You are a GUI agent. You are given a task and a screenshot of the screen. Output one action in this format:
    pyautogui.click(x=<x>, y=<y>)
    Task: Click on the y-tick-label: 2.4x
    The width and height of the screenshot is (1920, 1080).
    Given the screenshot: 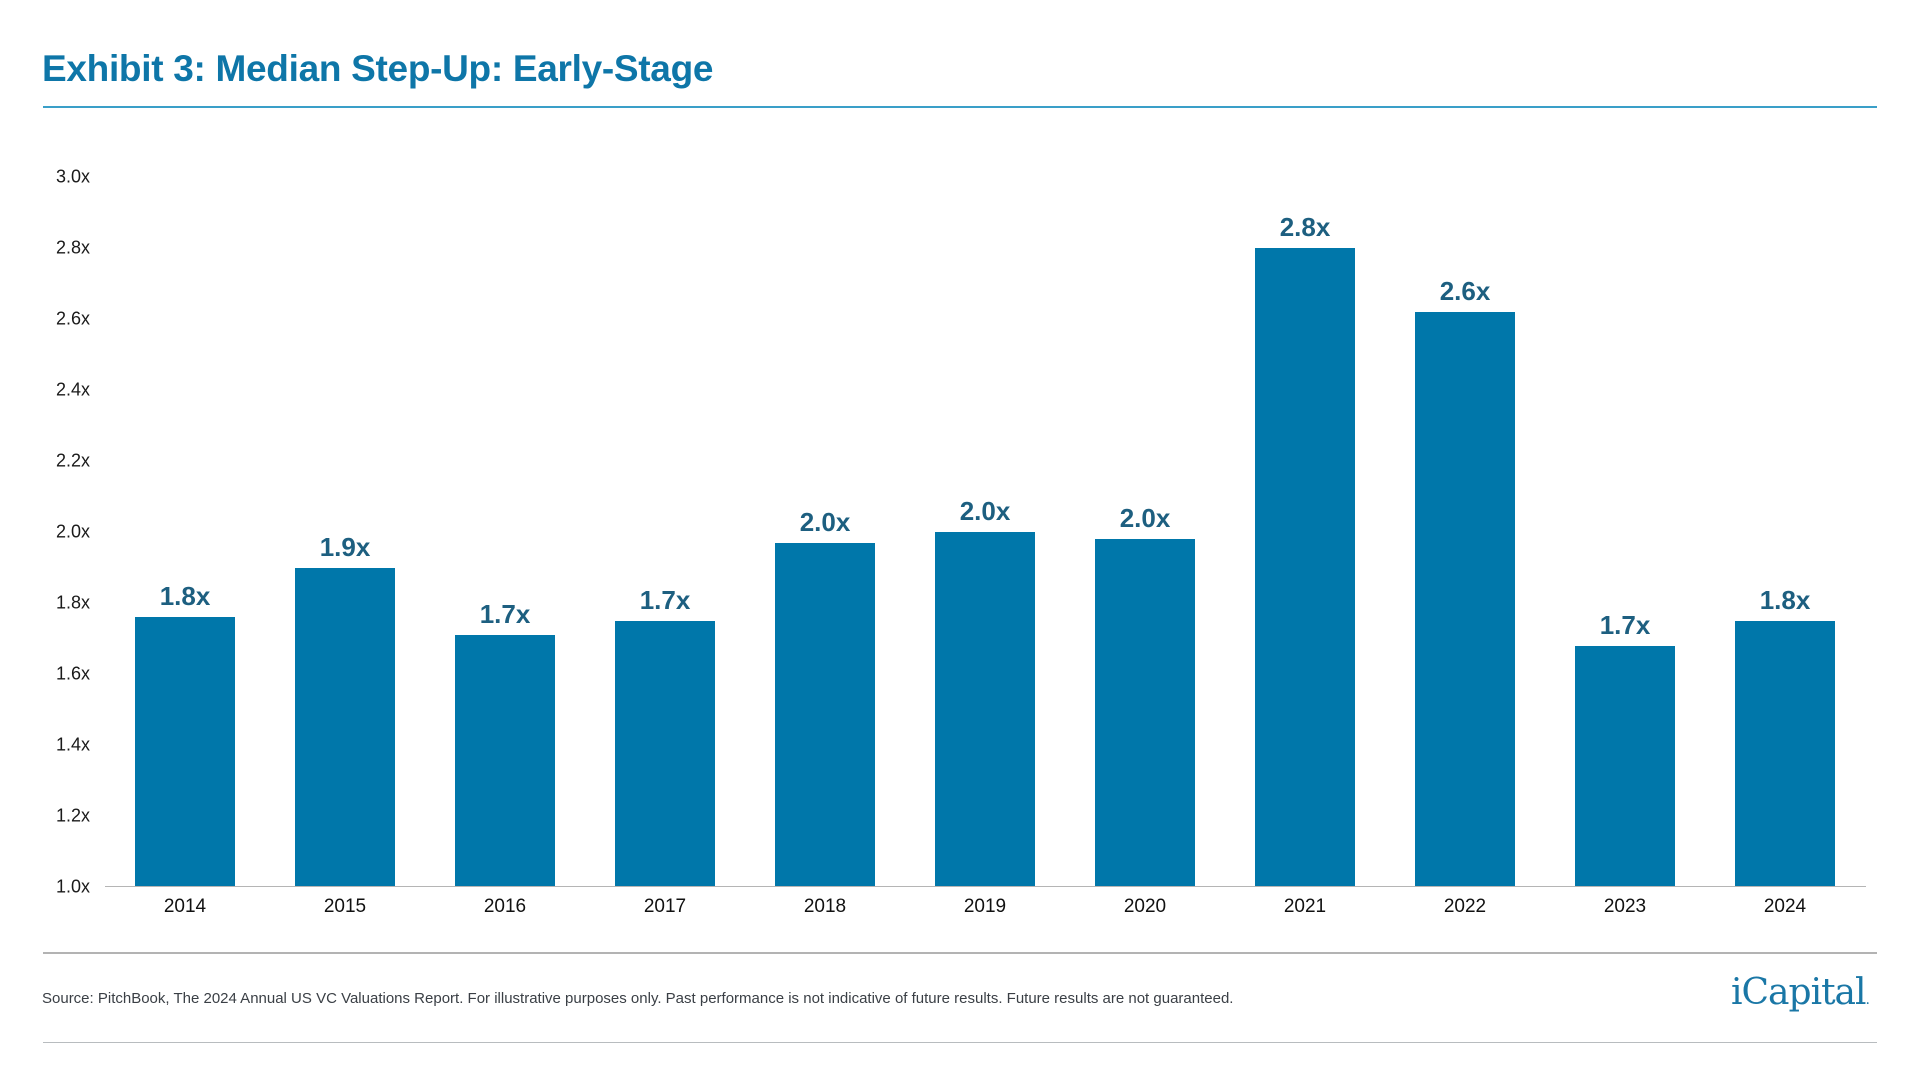 What is the action you would take?
    pyautogui.click(x=72, y=389)
    